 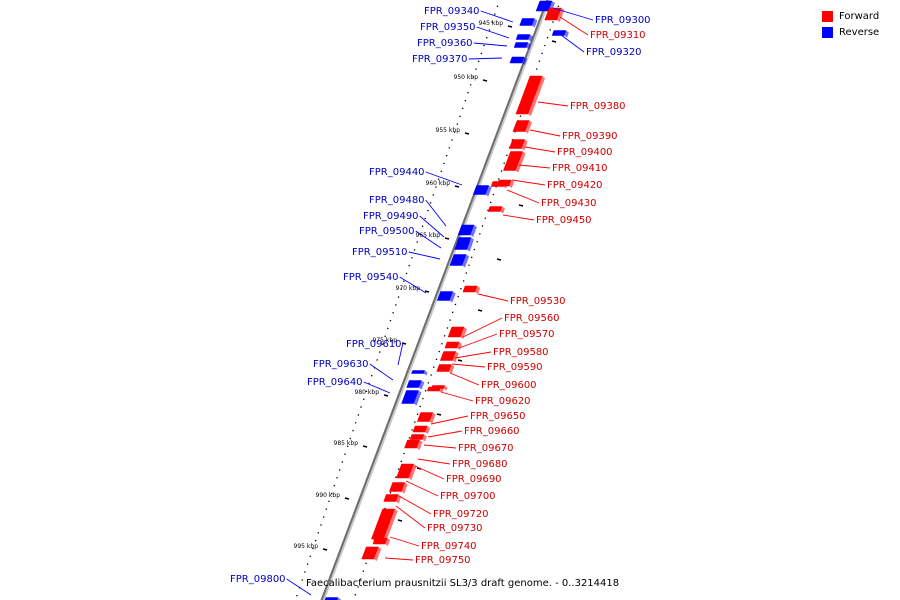 What do you see at coordinates (590, 136) in the screenshot?
I see `gene-label: FPR_09390` at bounding box center [590, 136].